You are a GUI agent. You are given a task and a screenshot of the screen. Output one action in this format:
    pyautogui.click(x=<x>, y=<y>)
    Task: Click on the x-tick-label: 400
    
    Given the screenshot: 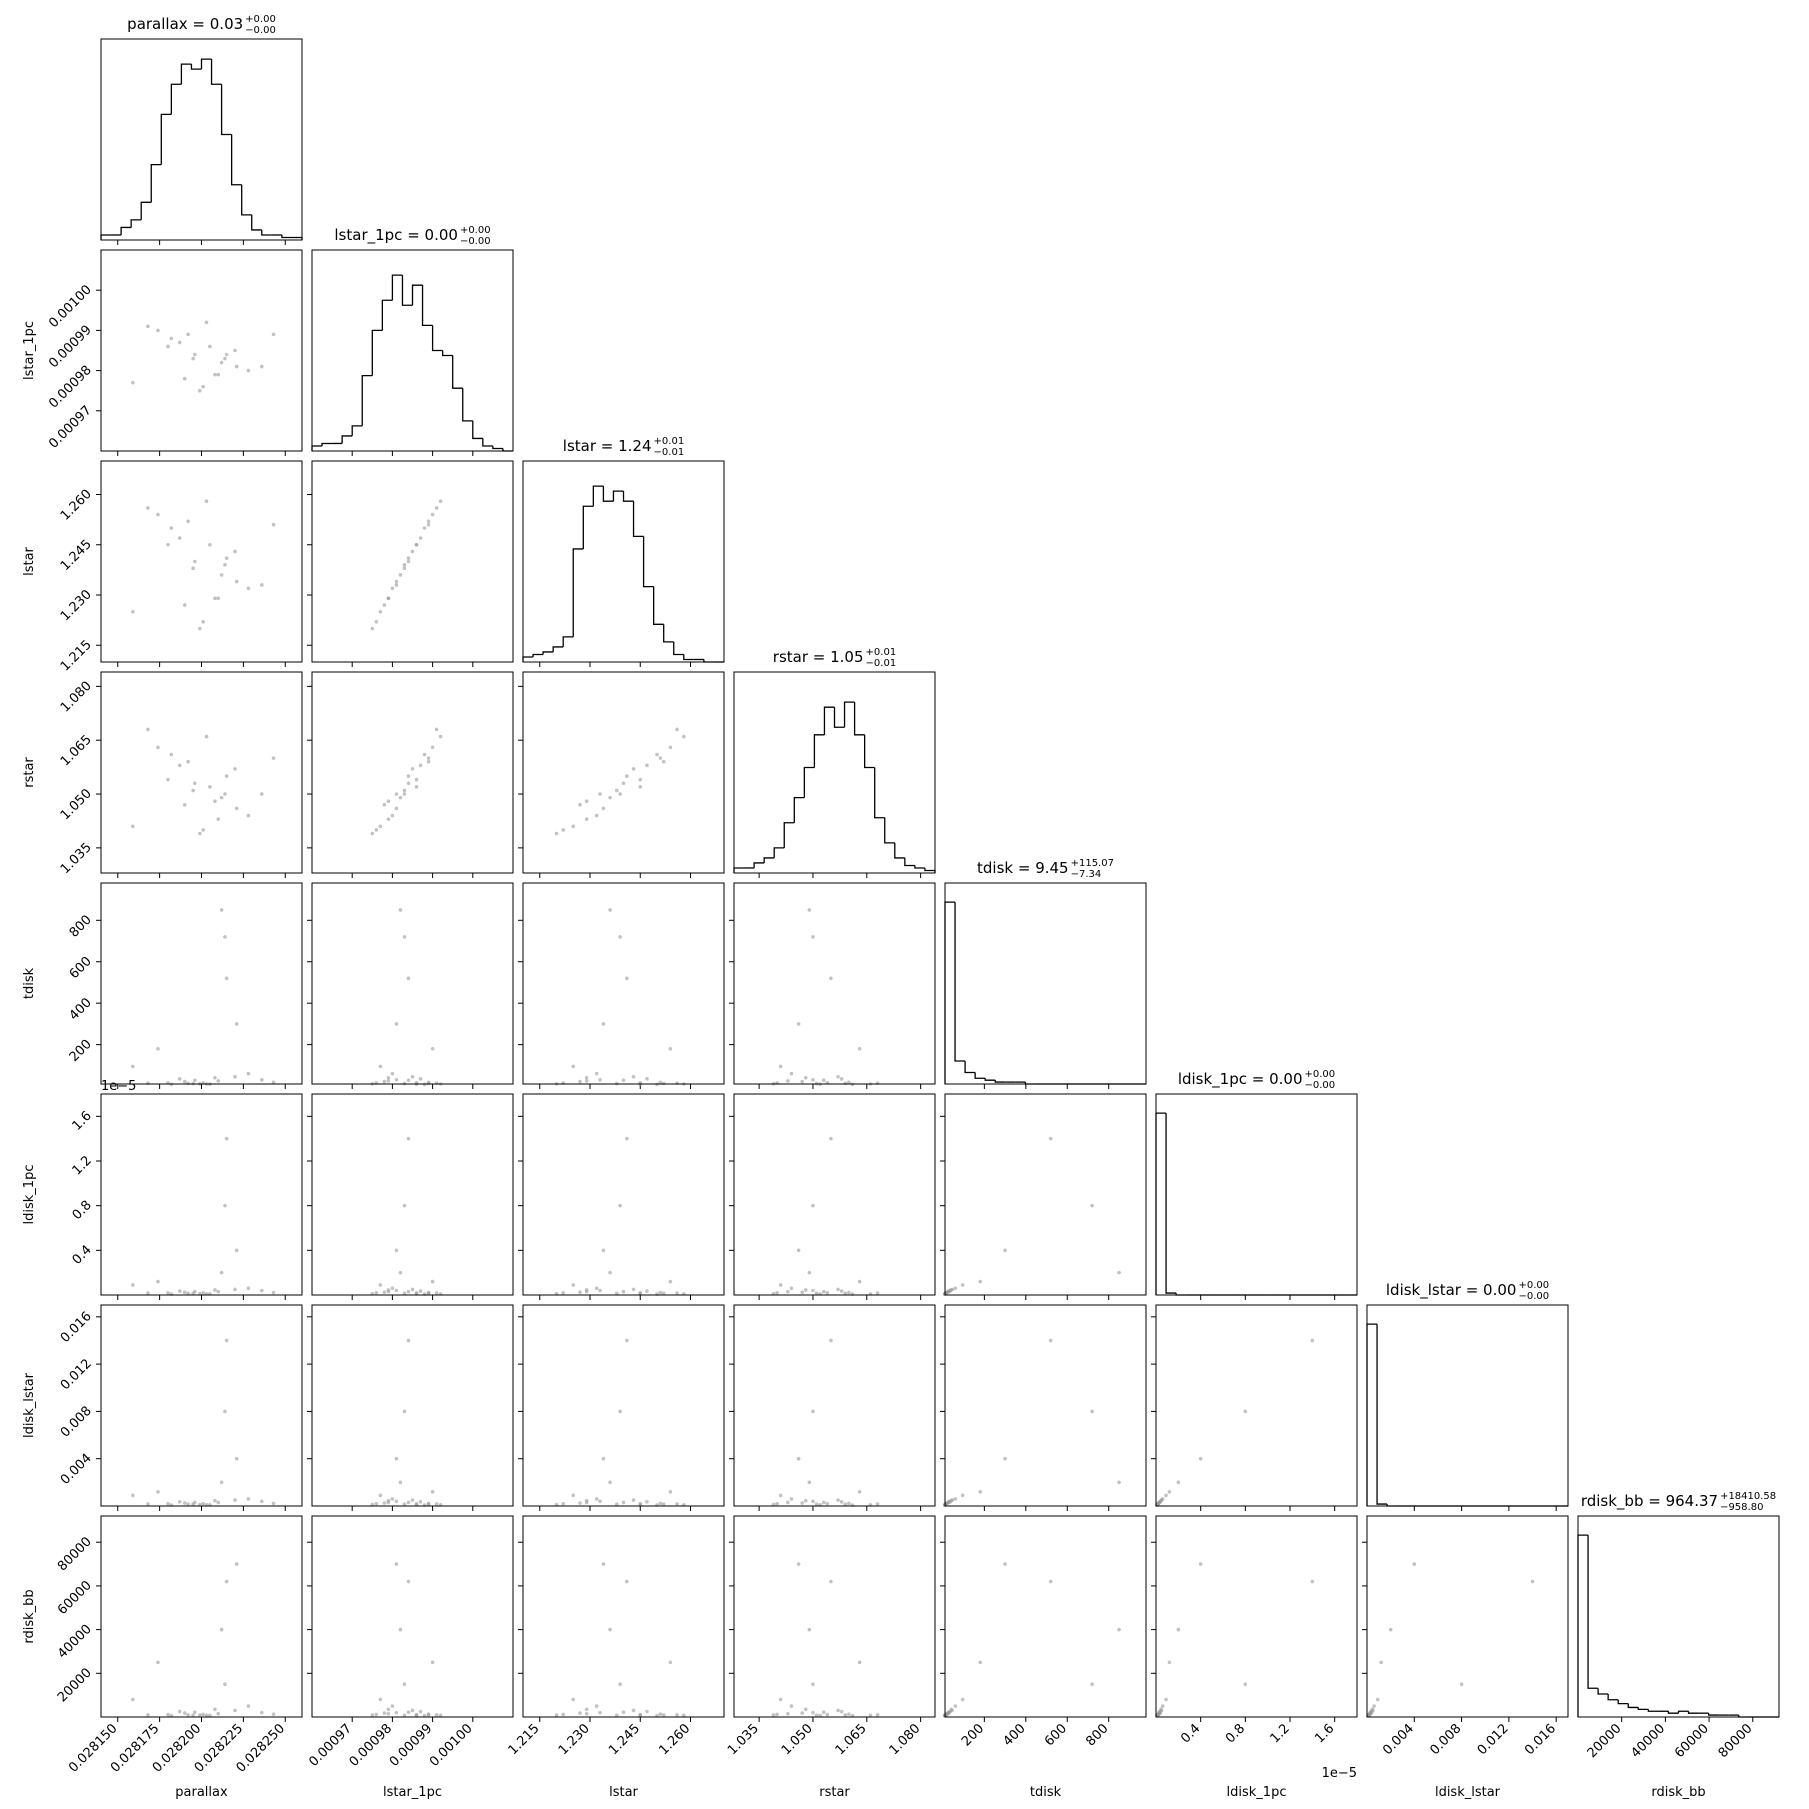 What is the action you would take?
    pyautogui.click(x=1014, y=1735)
    